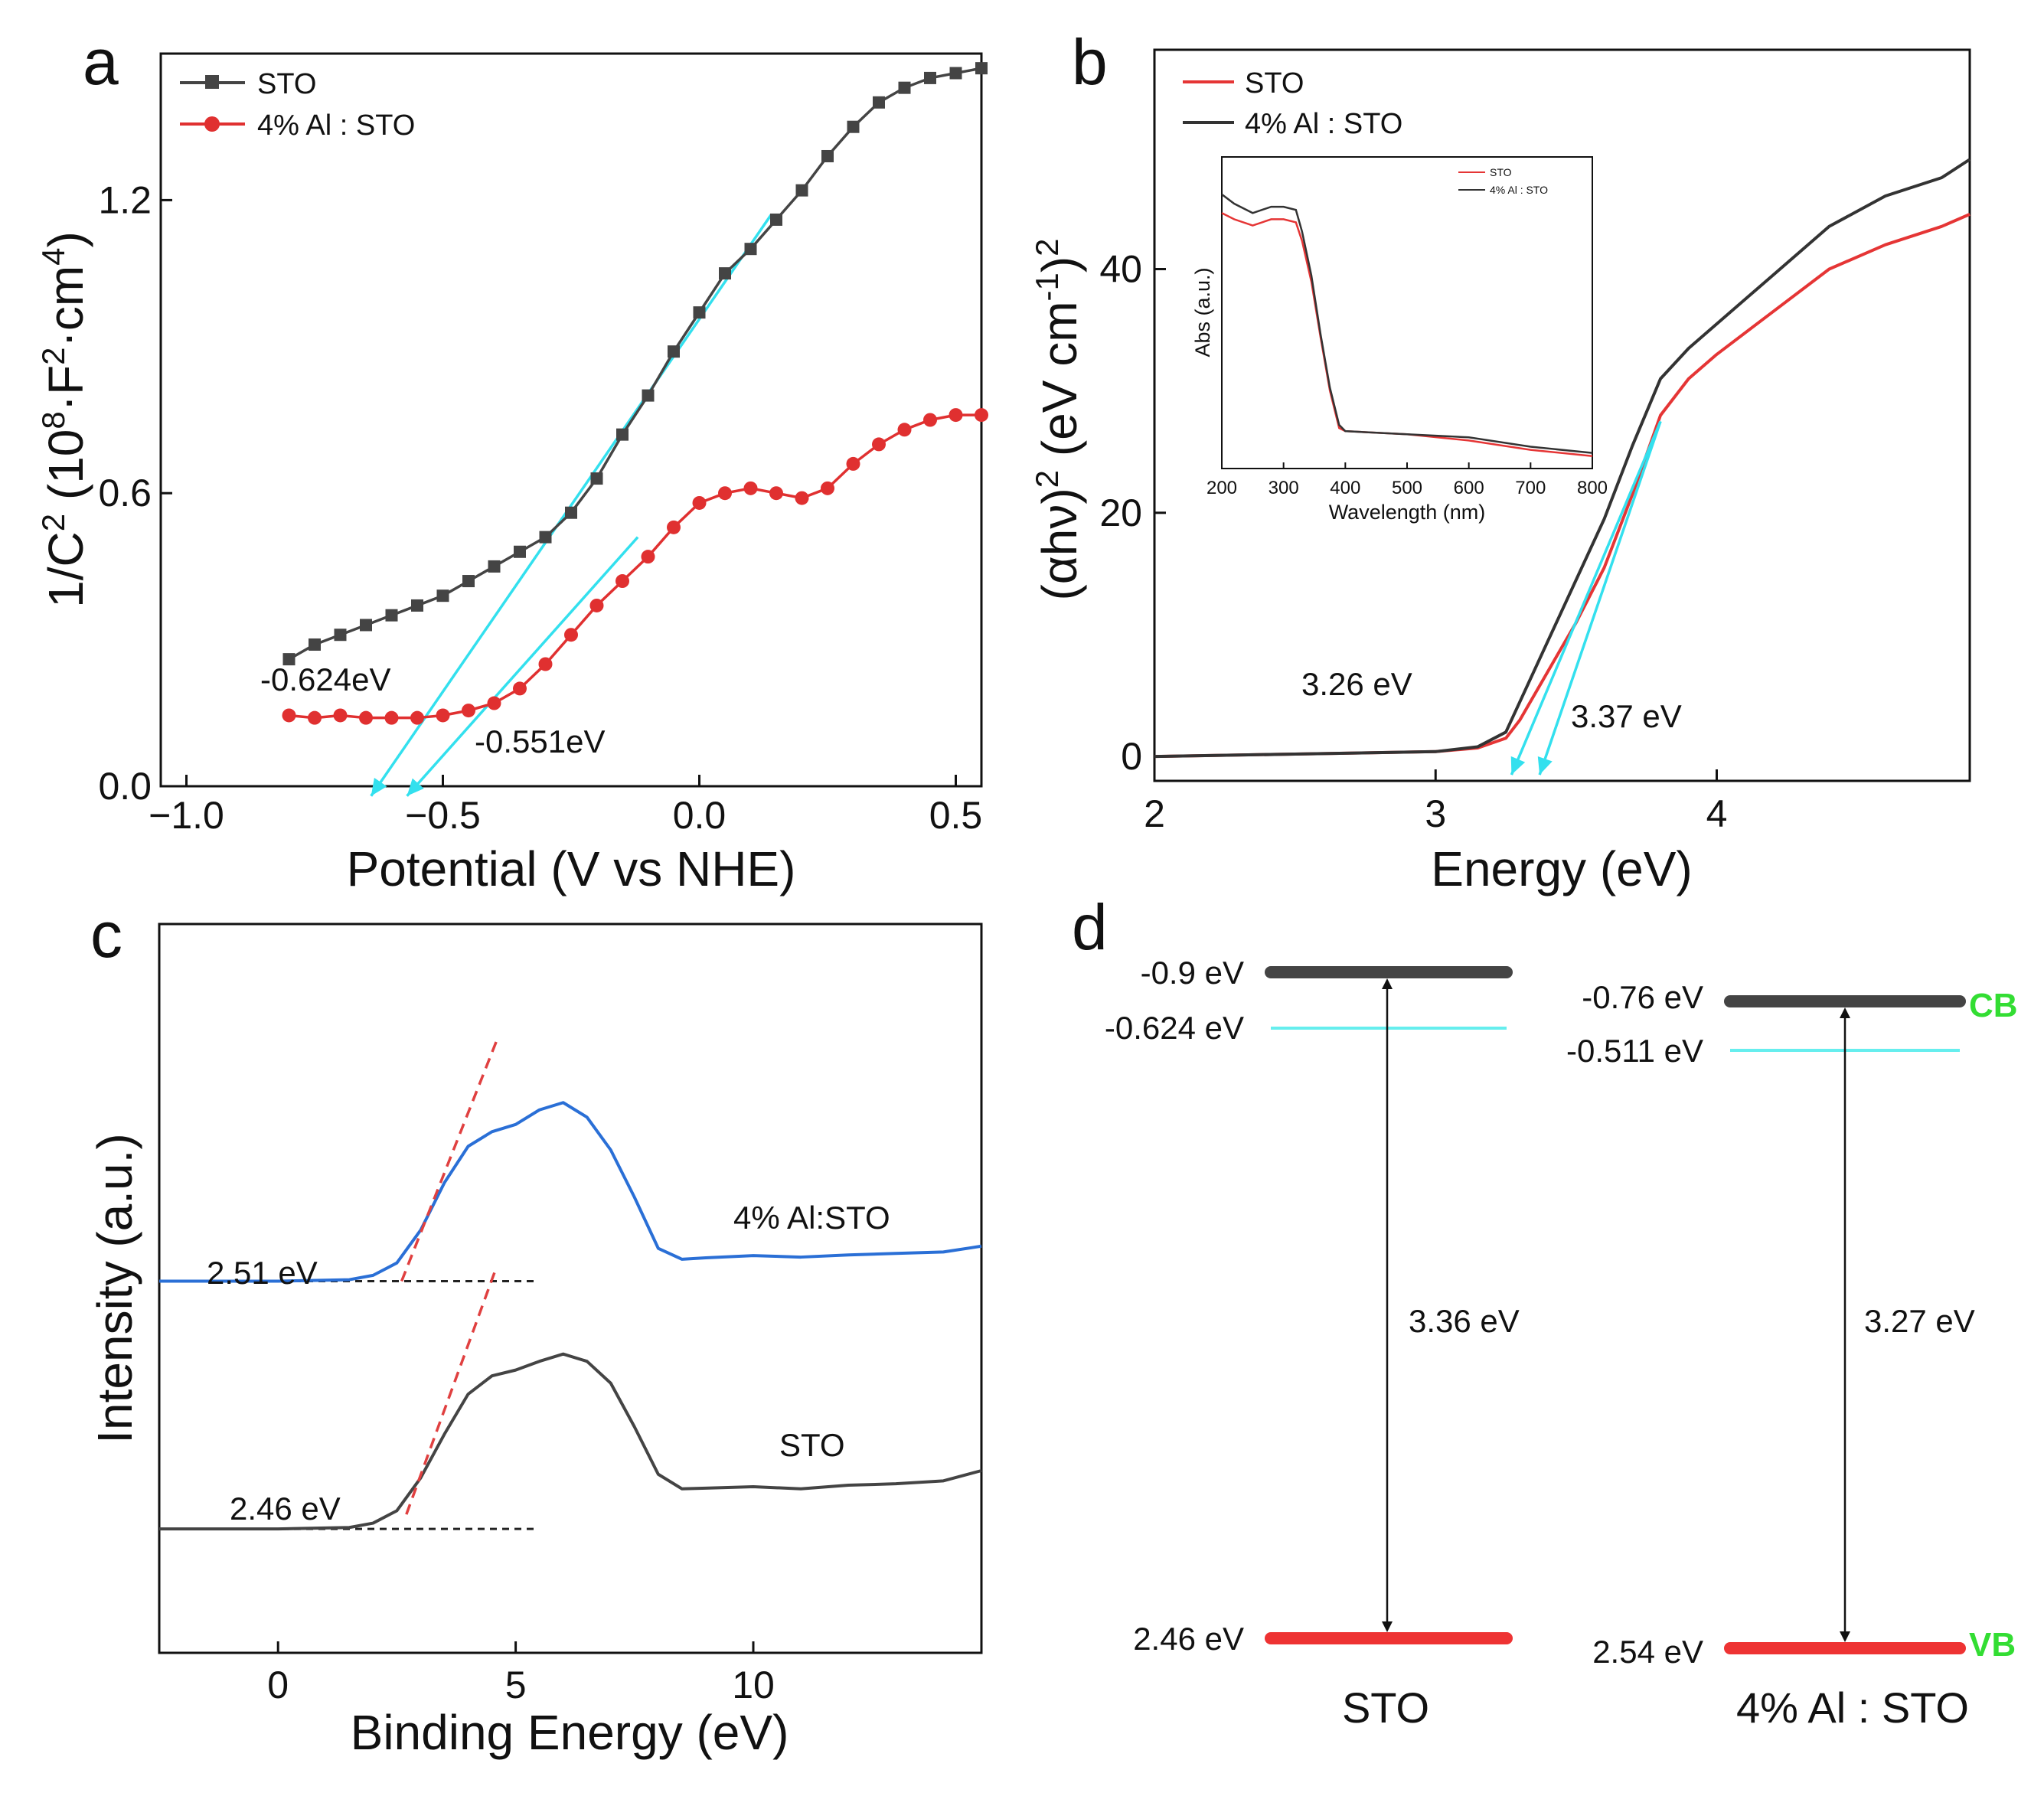  What do you see at coordinates (1592, 488) in the screenshot?
I see `inset-x-tick-label: 800` at bounding box center [1592, 488].